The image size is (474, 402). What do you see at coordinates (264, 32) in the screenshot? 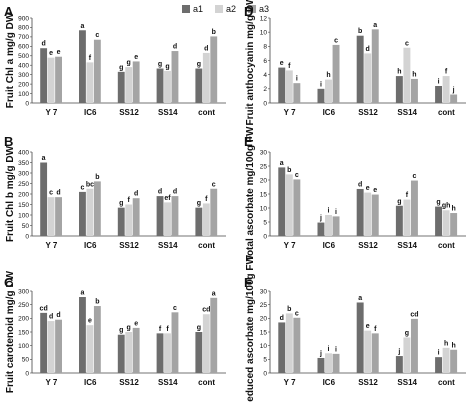
I see `y-tick-label: 10` at bounding box center [264, 32].